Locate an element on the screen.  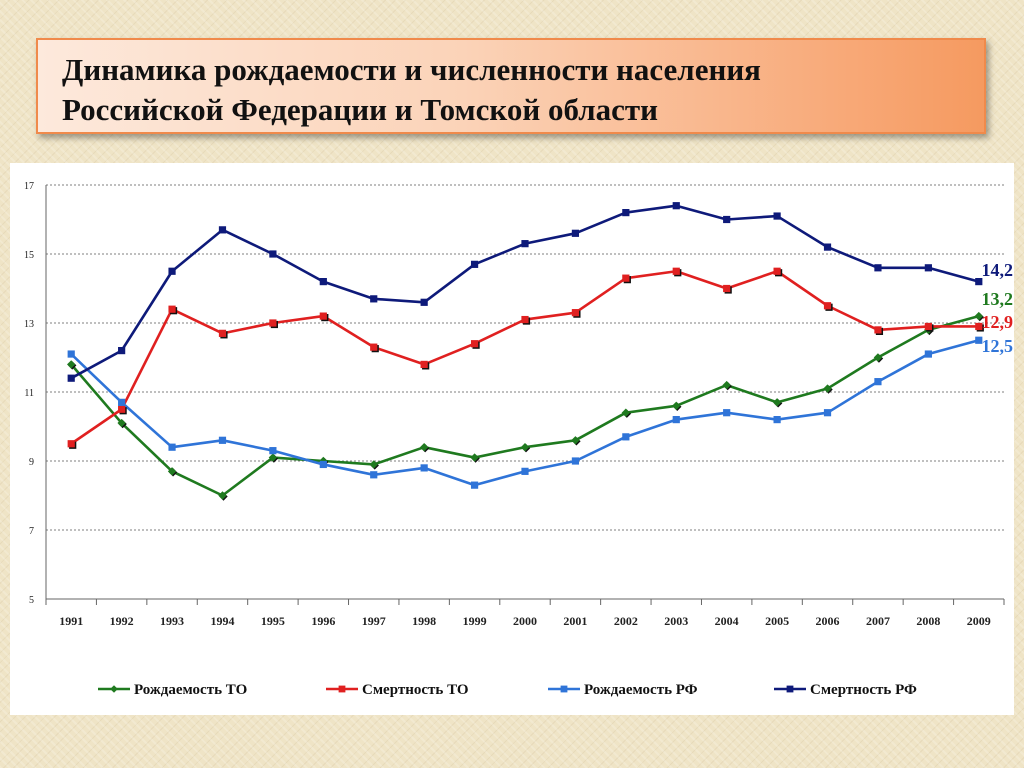
x-tick-label: 2000 is located at coordinates (525, 621).